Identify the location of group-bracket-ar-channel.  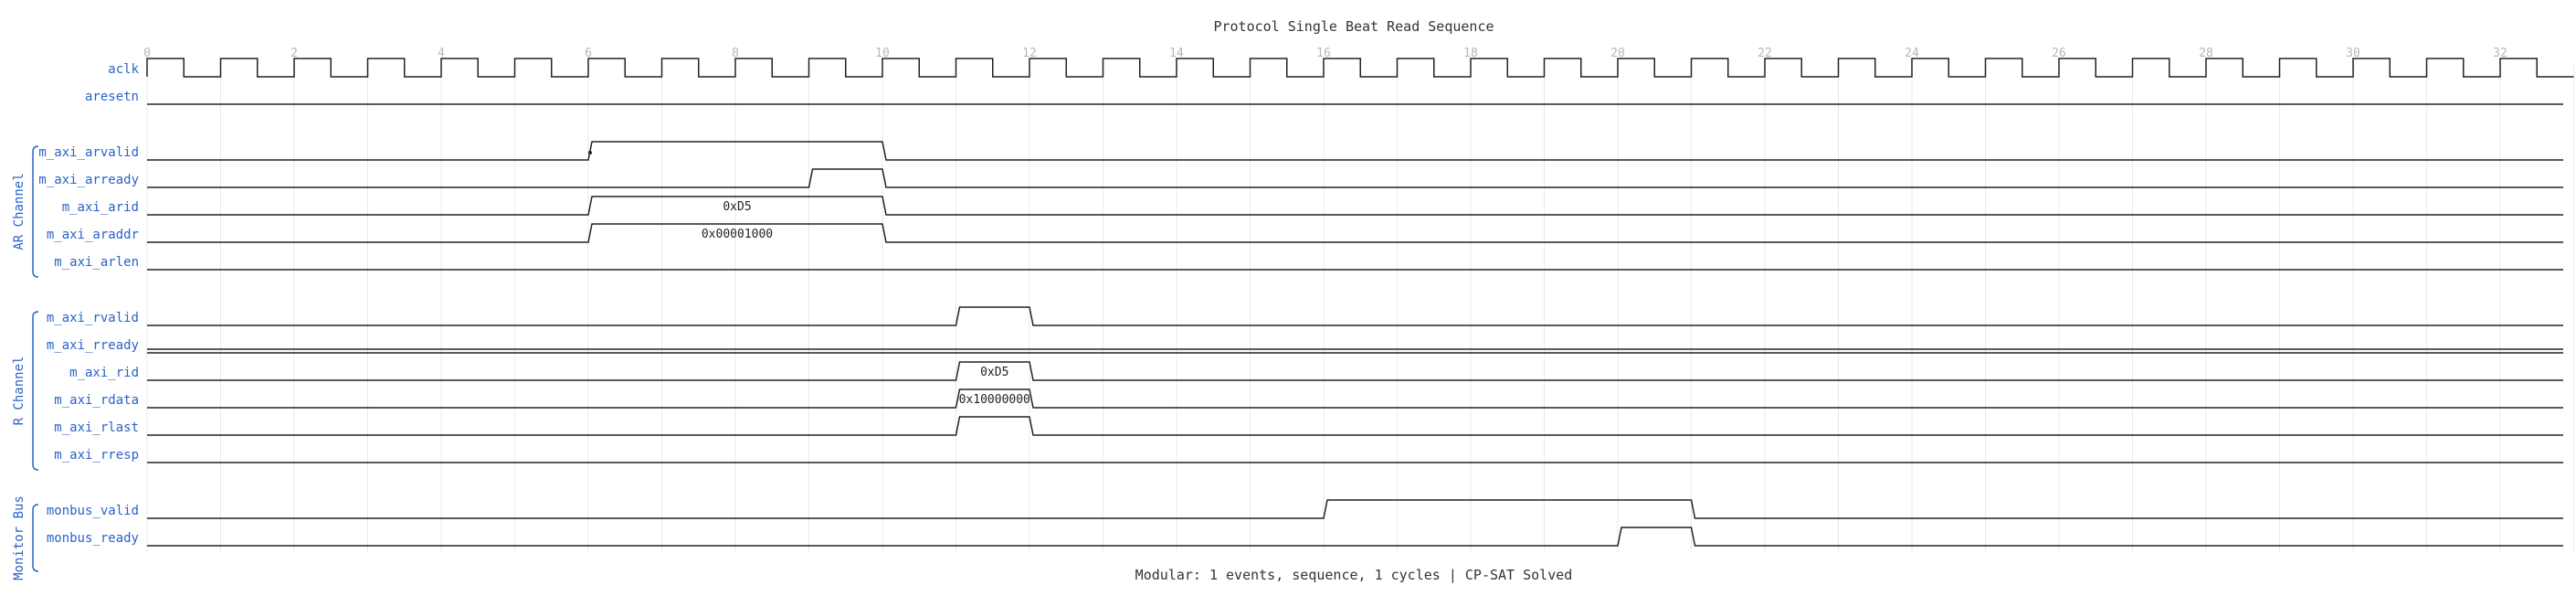
(35, 212).